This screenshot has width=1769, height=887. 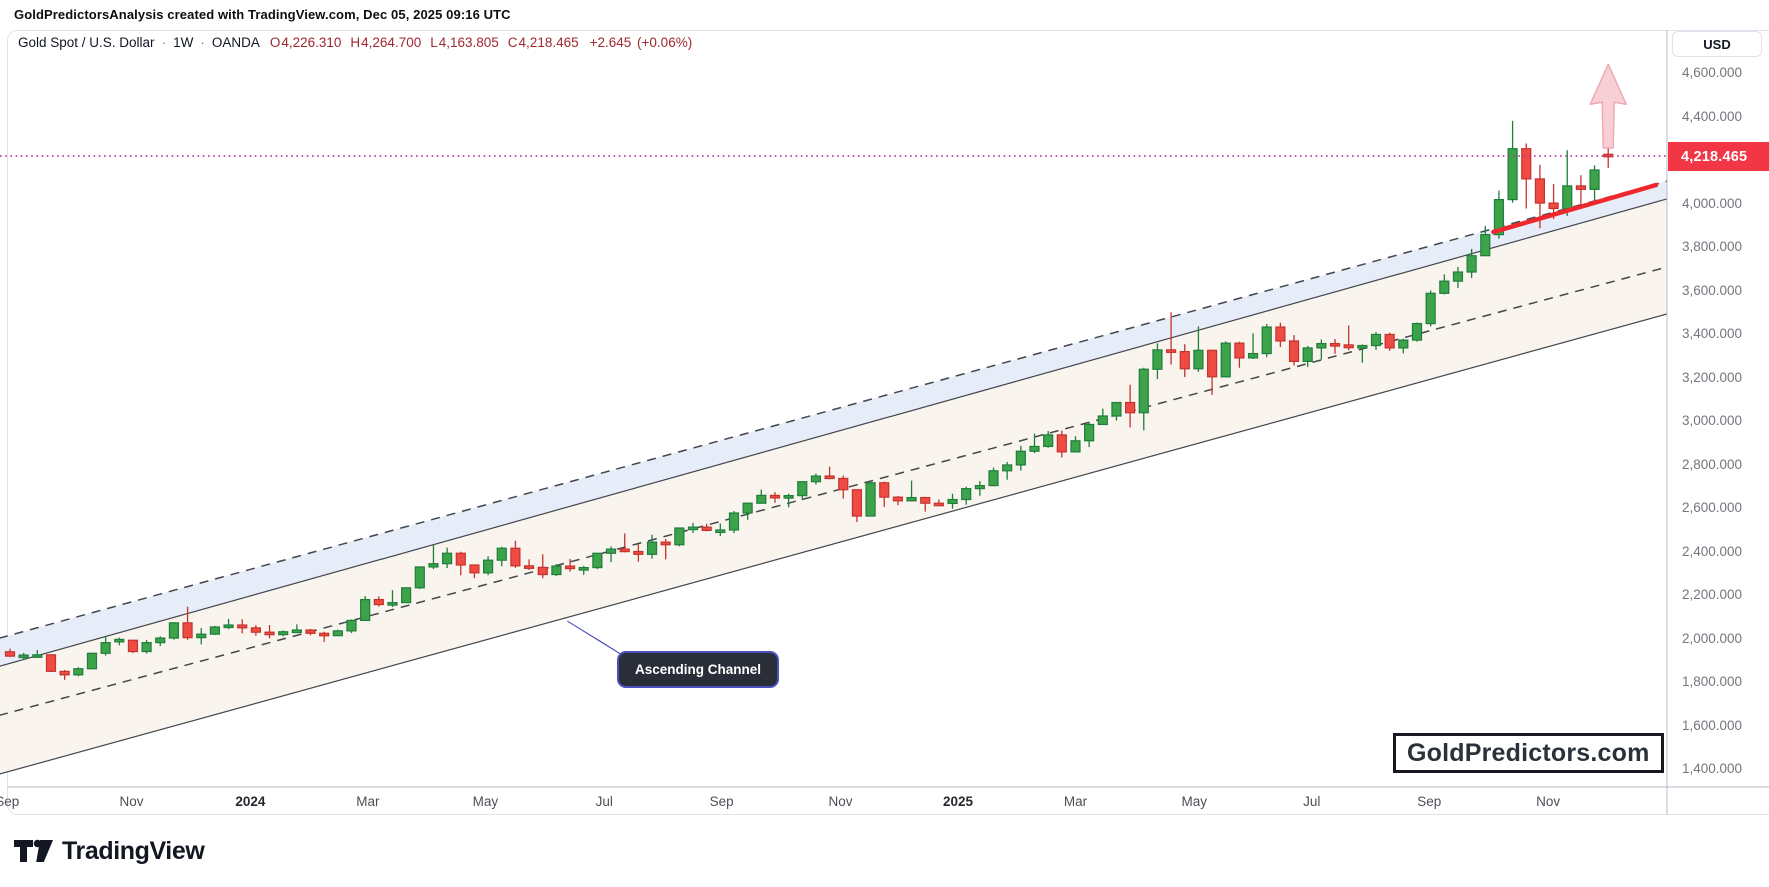 What do you see at coordinates (468, 42) in the screenshot?
I see `low-value: 4,163.805` at bounding box center [468, 42].